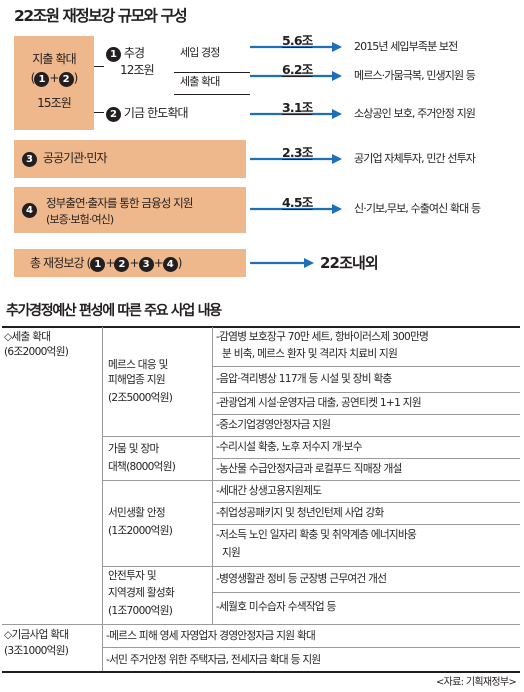  What do you see at coordinates (301, 579) in the screenshot?
I see `table-item: -병영생활관 정비 등 군장병 근무여건 개선` at bounding box center [301, 579].